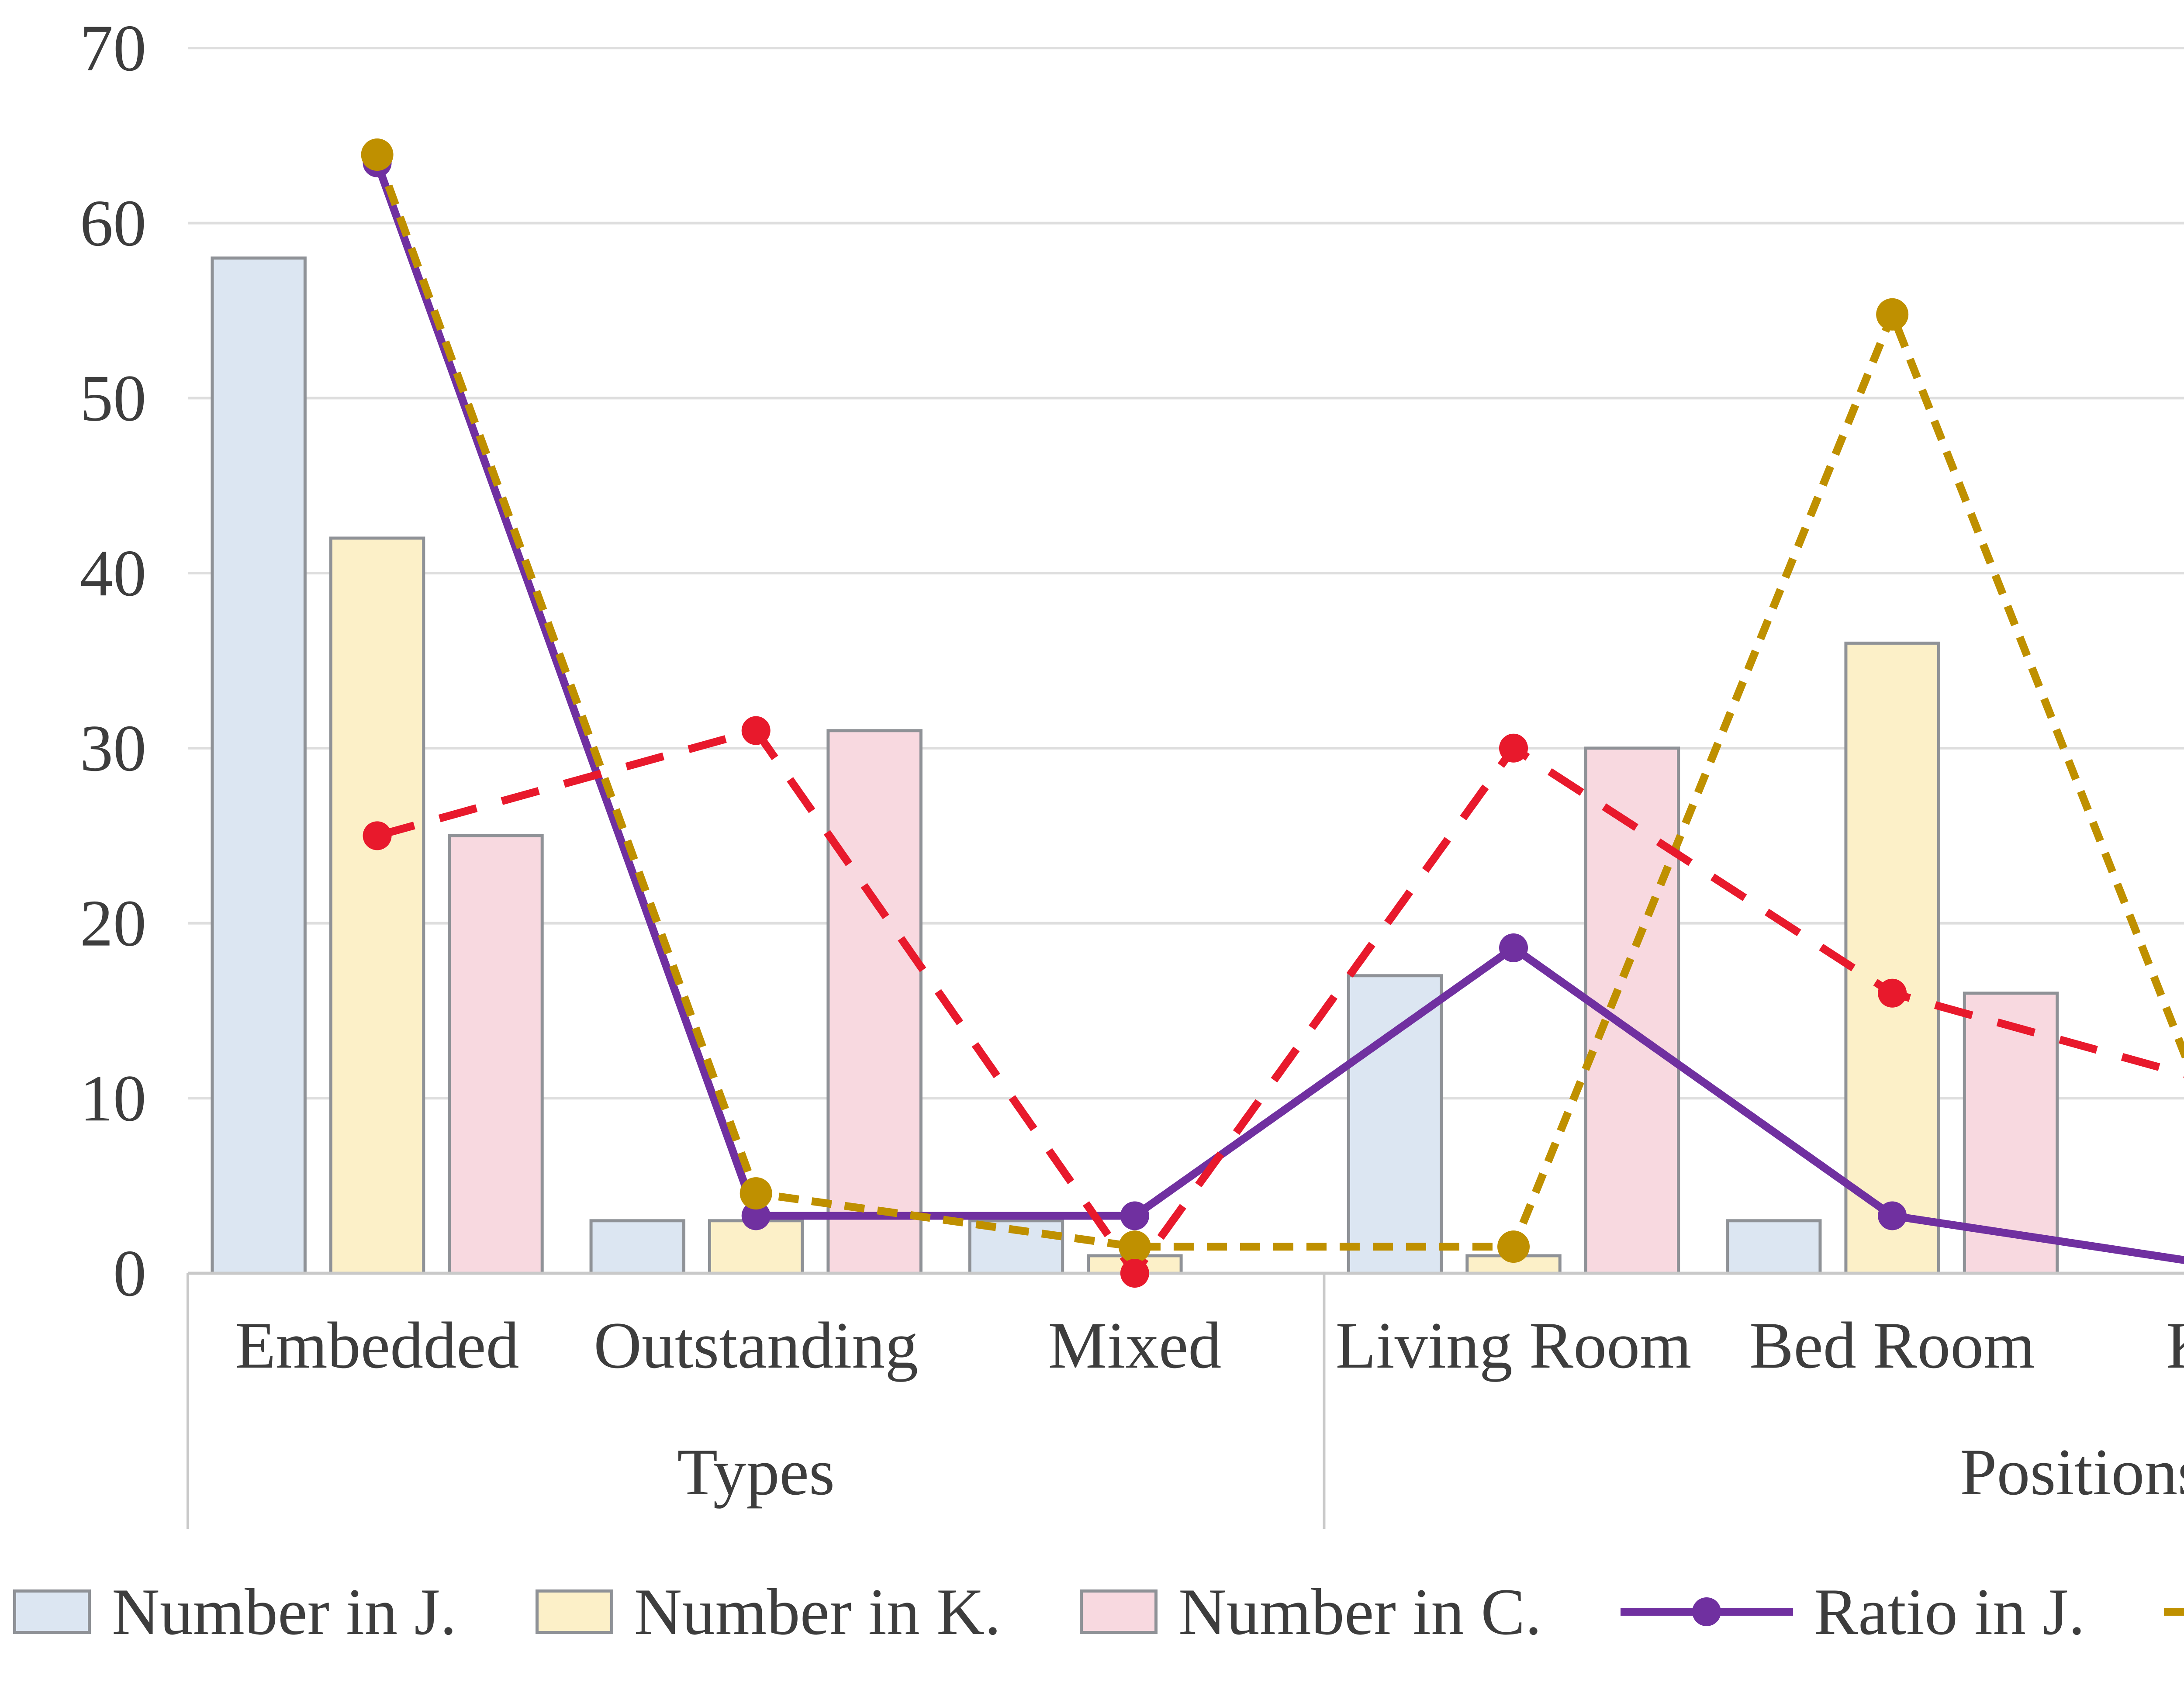 This screenshot has width=2184, height=1693. What do you see at coordinates (1774, 1247) in the screenshot?
I see `bar-number-in-j-bed-room` at bounding box center [1774, 1247].